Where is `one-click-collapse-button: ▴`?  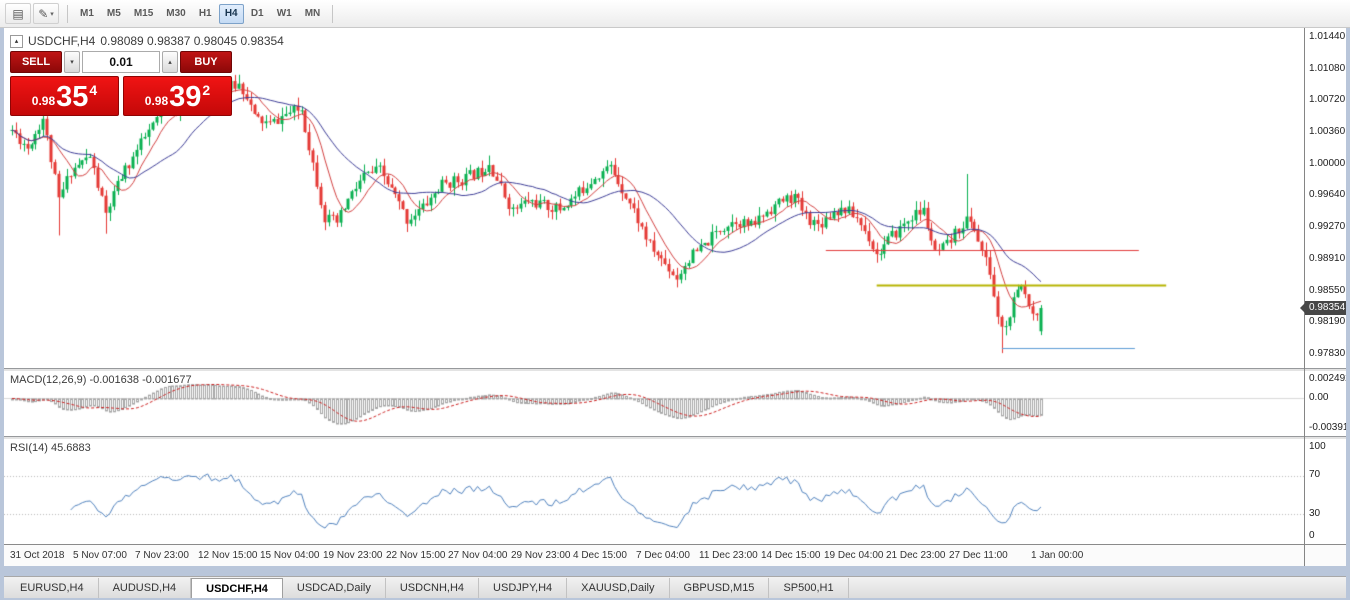
one-click-collapse-button: ▴ is located at coordinates (16, 41).